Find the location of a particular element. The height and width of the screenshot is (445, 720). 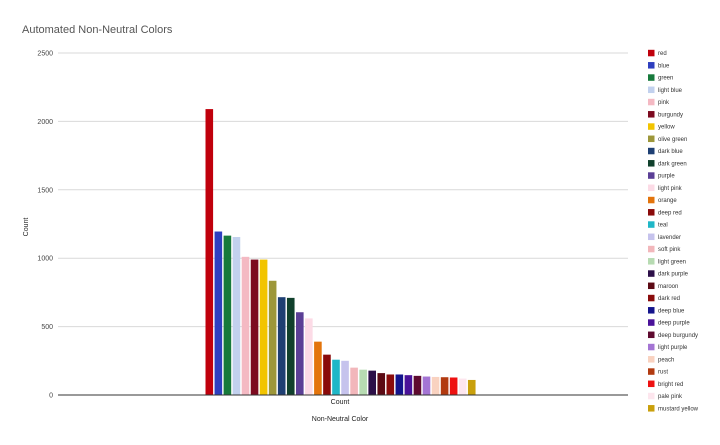

legend-label: deep red is located at coordinates (670, 213).